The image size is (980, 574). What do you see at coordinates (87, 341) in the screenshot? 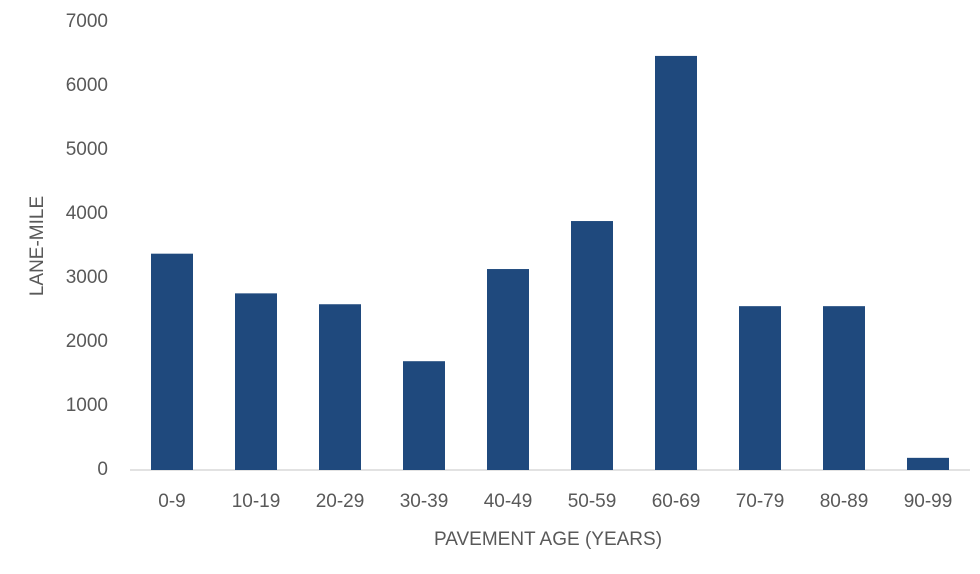
I see `y-tick-label: 2000` at bounding box center [87, 341].